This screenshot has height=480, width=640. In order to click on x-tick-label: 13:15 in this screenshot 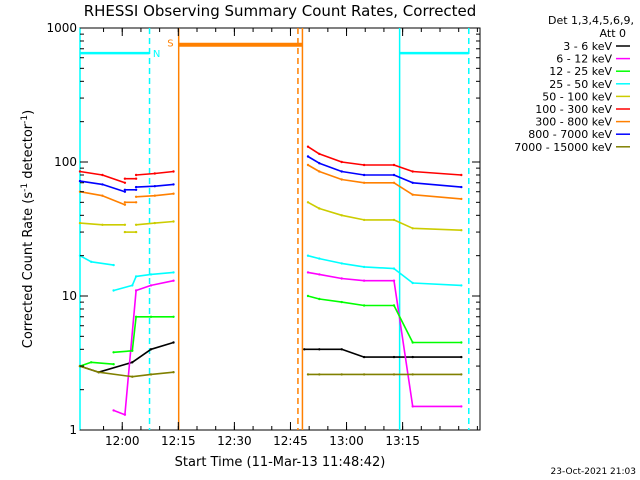, I will do `click(402, 441)`.